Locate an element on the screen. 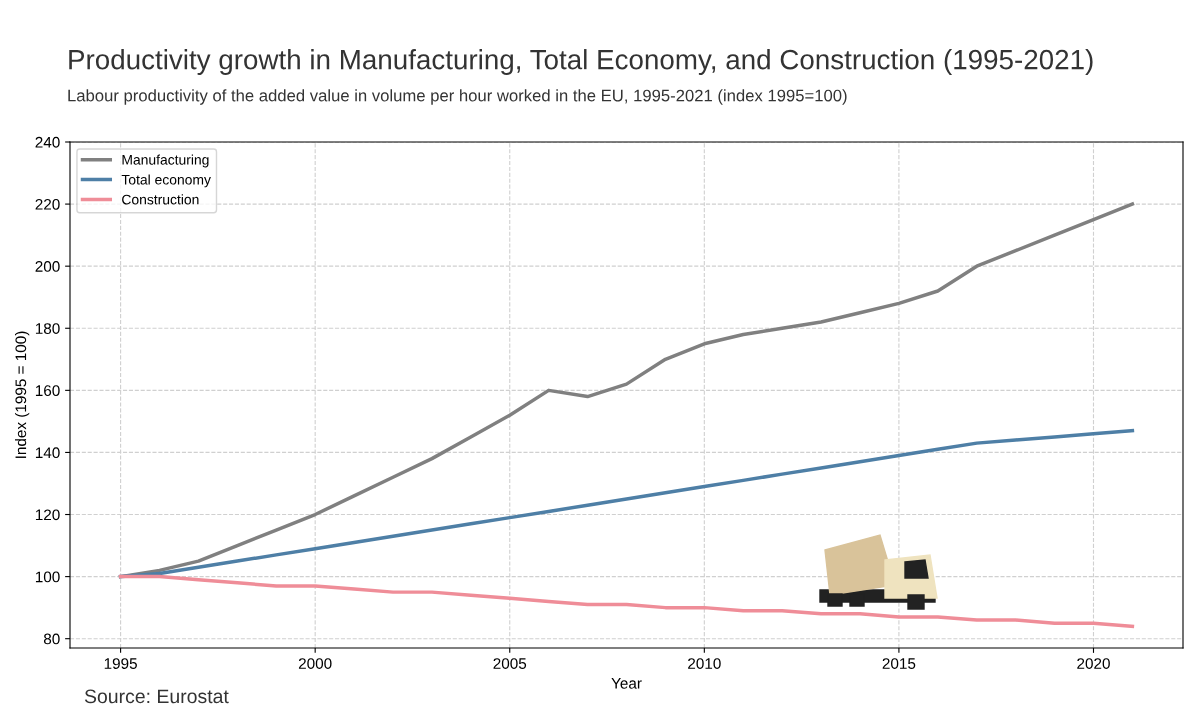 The height and width of the screenshot is (722, 1200). y-tick-label: 100 is located at coordinates (47, 577).